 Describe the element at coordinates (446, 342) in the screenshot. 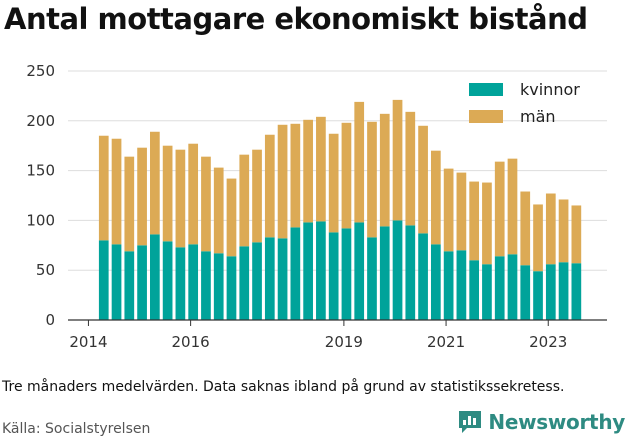

I see `x-tick-label: 2021` at that location.